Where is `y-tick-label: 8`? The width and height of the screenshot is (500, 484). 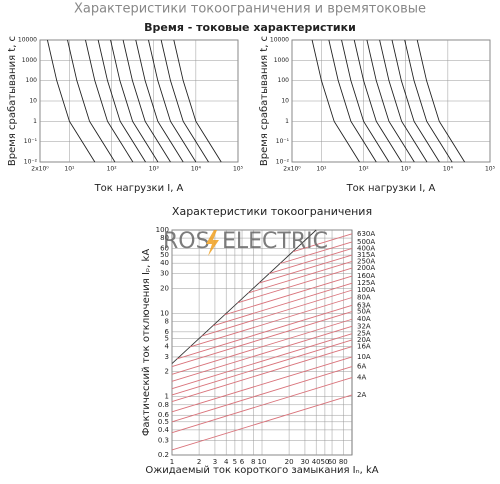
y-tick-label: 8 is located at coordinates (167, 321).